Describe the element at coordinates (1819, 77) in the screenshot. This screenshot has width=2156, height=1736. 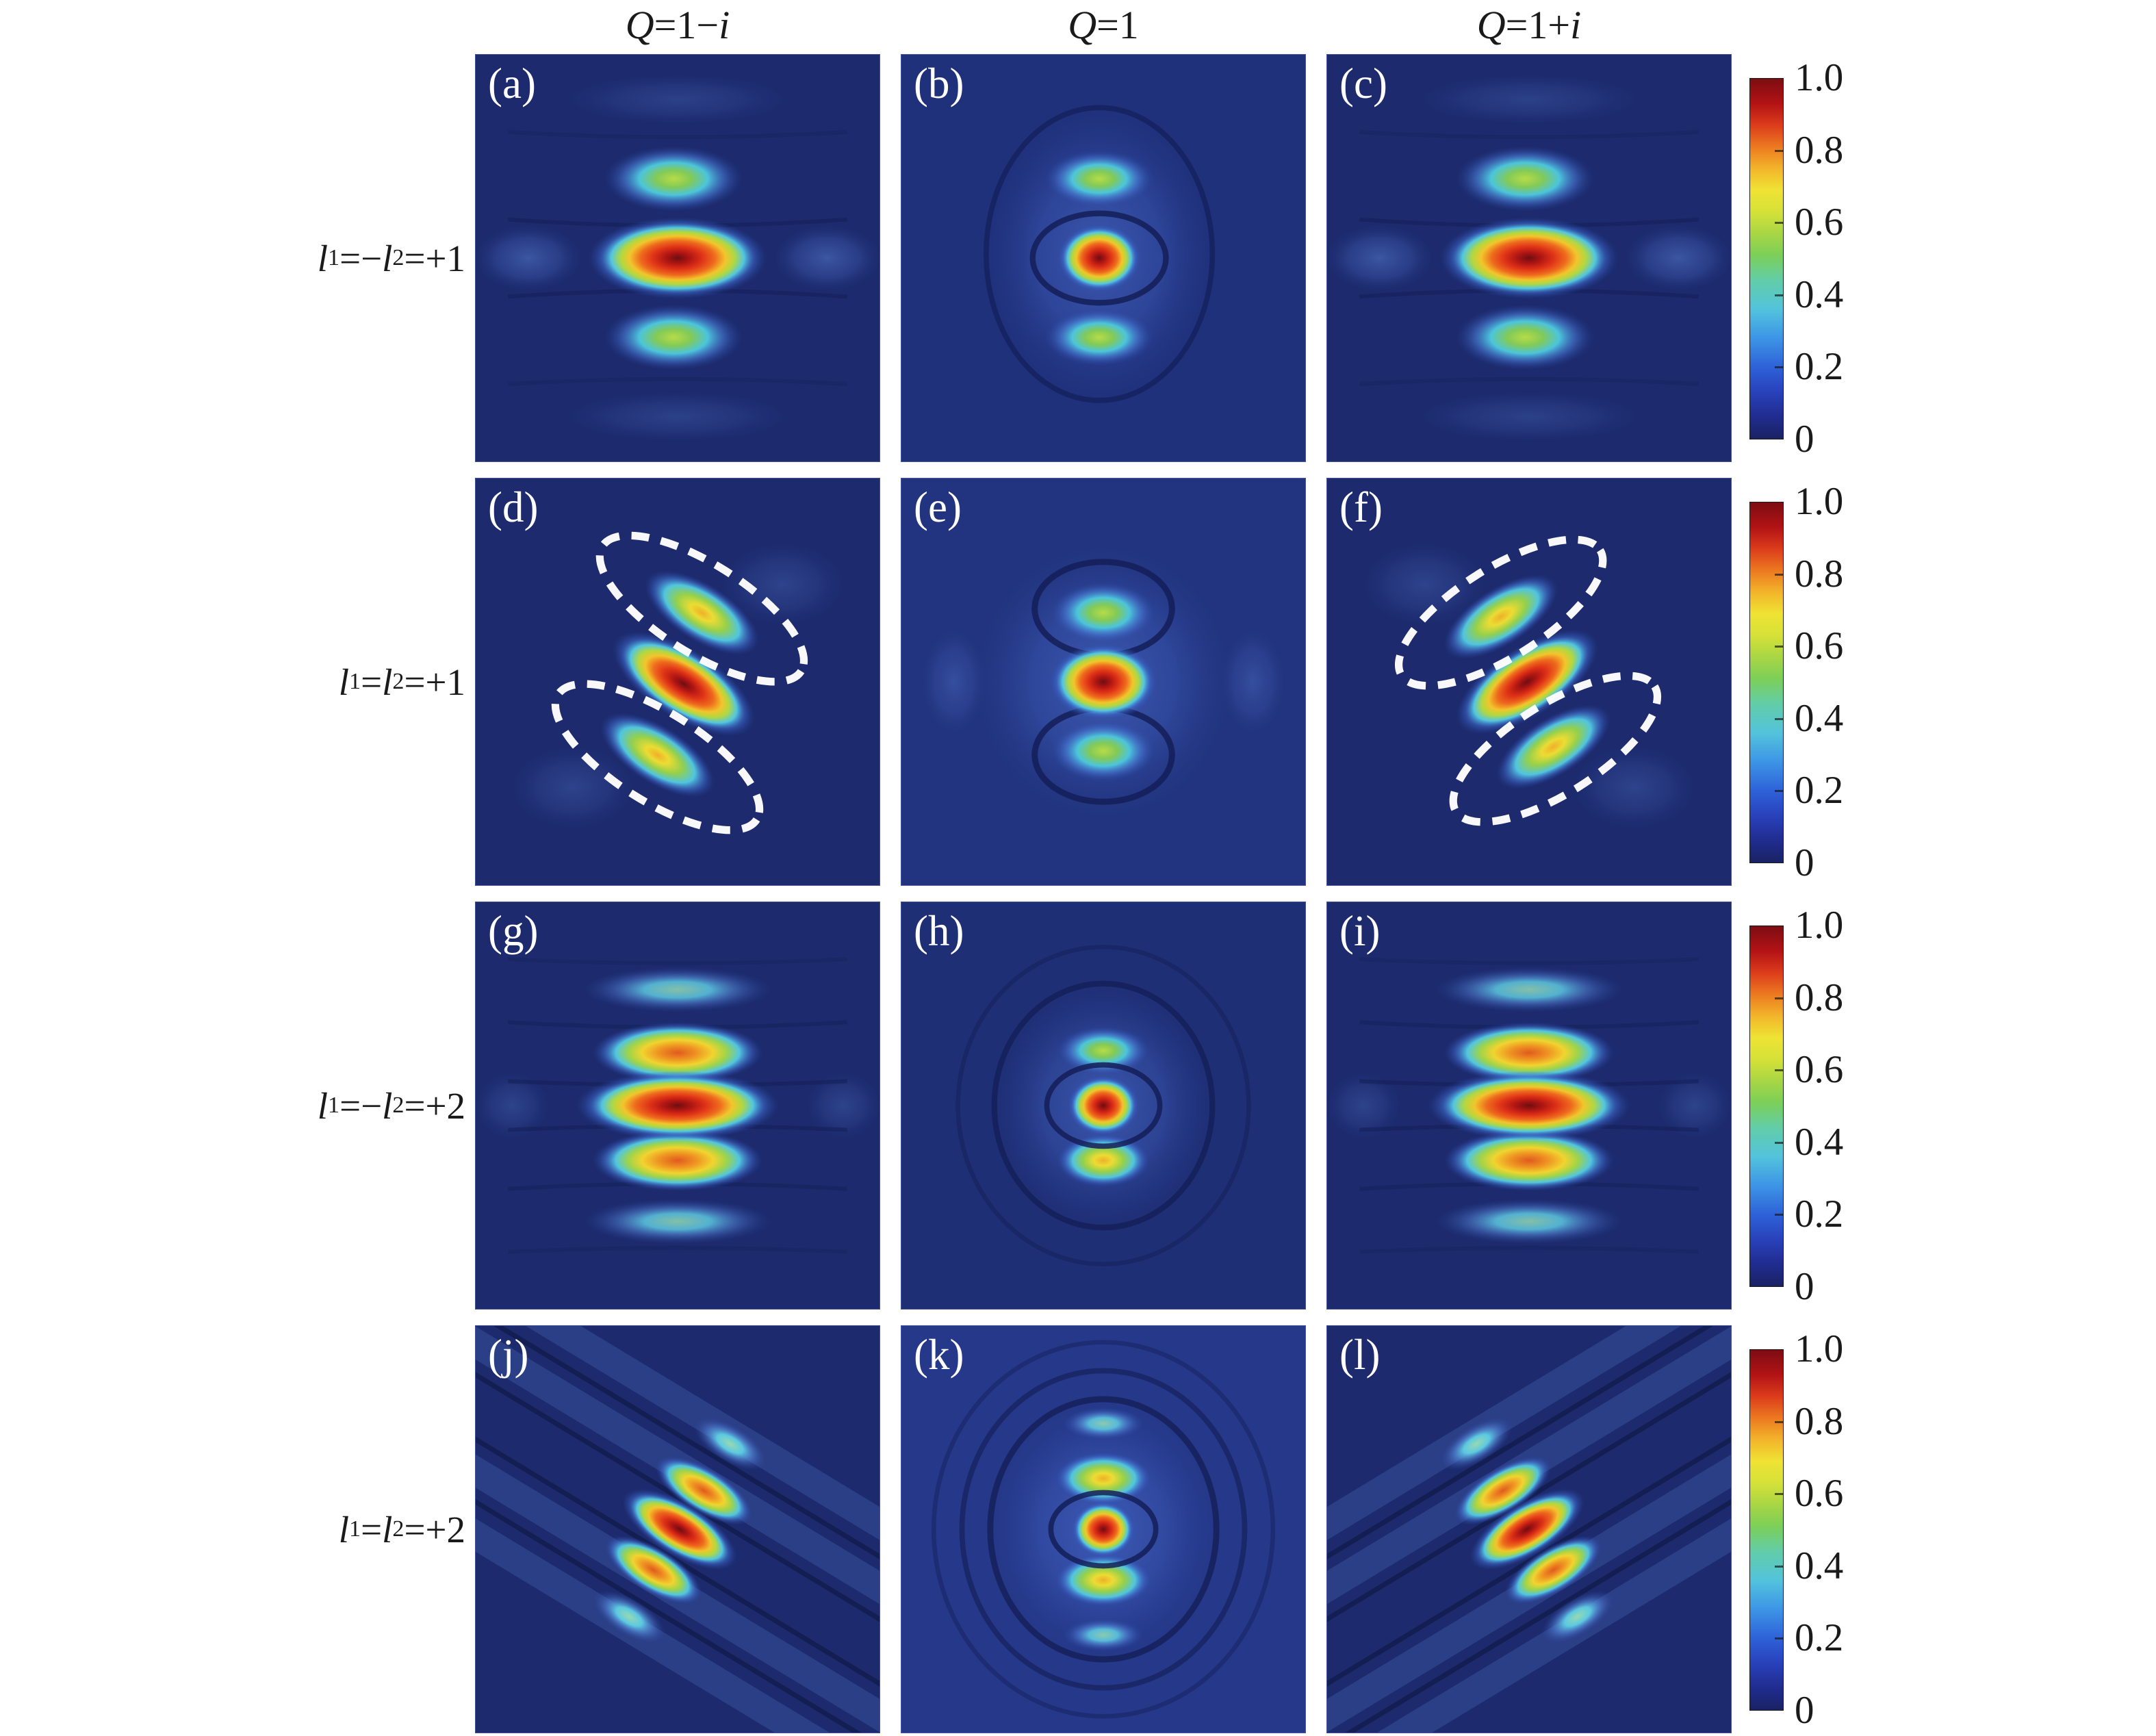
I see `colorbar-tick-0-1.0: 1.0` at that location.